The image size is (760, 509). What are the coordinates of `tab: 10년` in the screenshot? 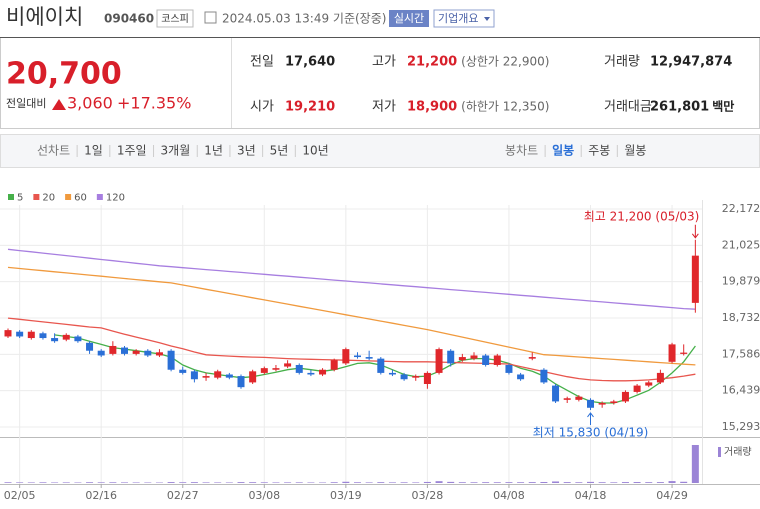 It's located at (315, 151).